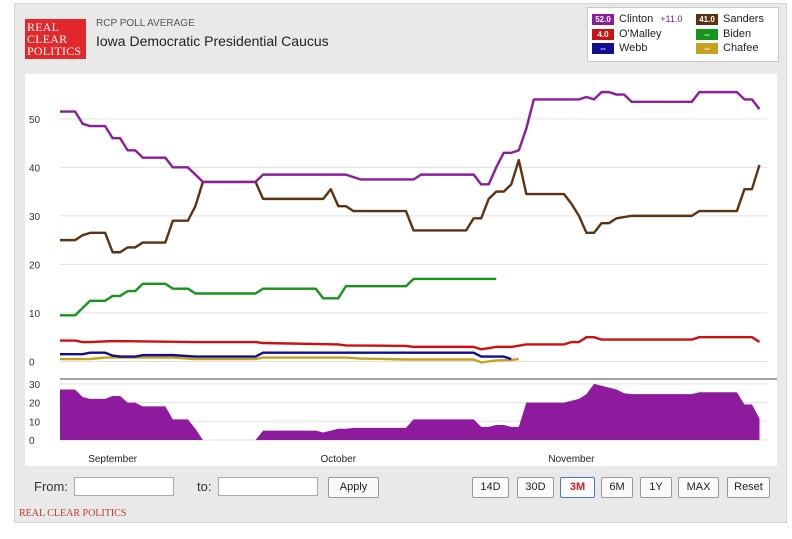  I want to click on legend-name-webb: Webb, so click(633, 48).